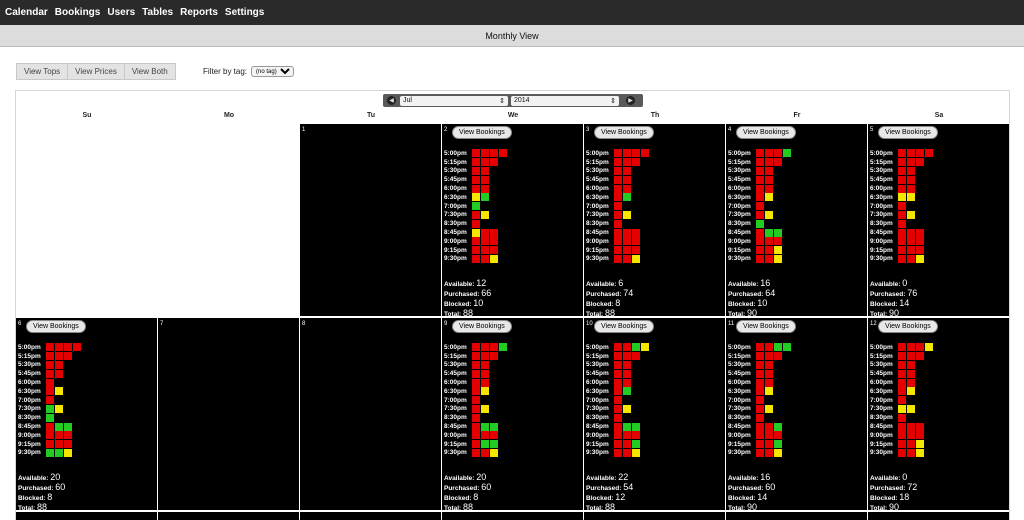 The width and height of the screenshot is (1024, 520). I want to click on tag-filter-select: (no tag), so click(273, 71).